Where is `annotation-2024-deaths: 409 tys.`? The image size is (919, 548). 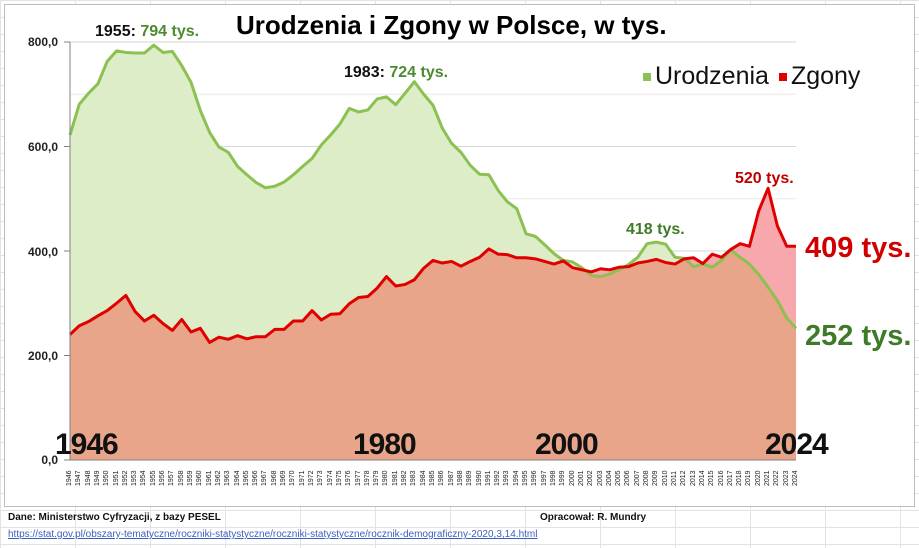
annotation-2024-deaths: 409 tys. is located at coordinates (858, 248).